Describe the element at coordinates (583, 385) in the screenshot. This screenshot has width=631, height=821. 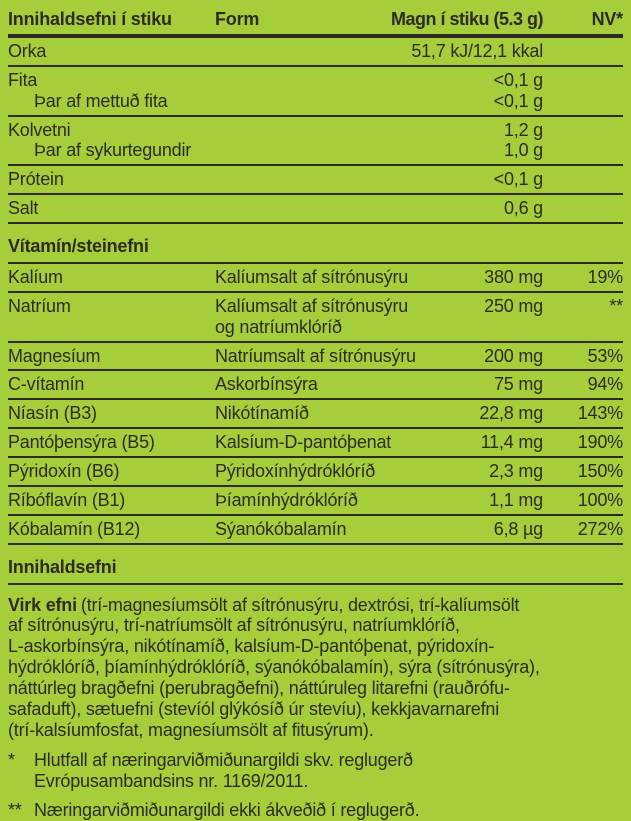
I see `nutrient-nv: 94%` at that location.